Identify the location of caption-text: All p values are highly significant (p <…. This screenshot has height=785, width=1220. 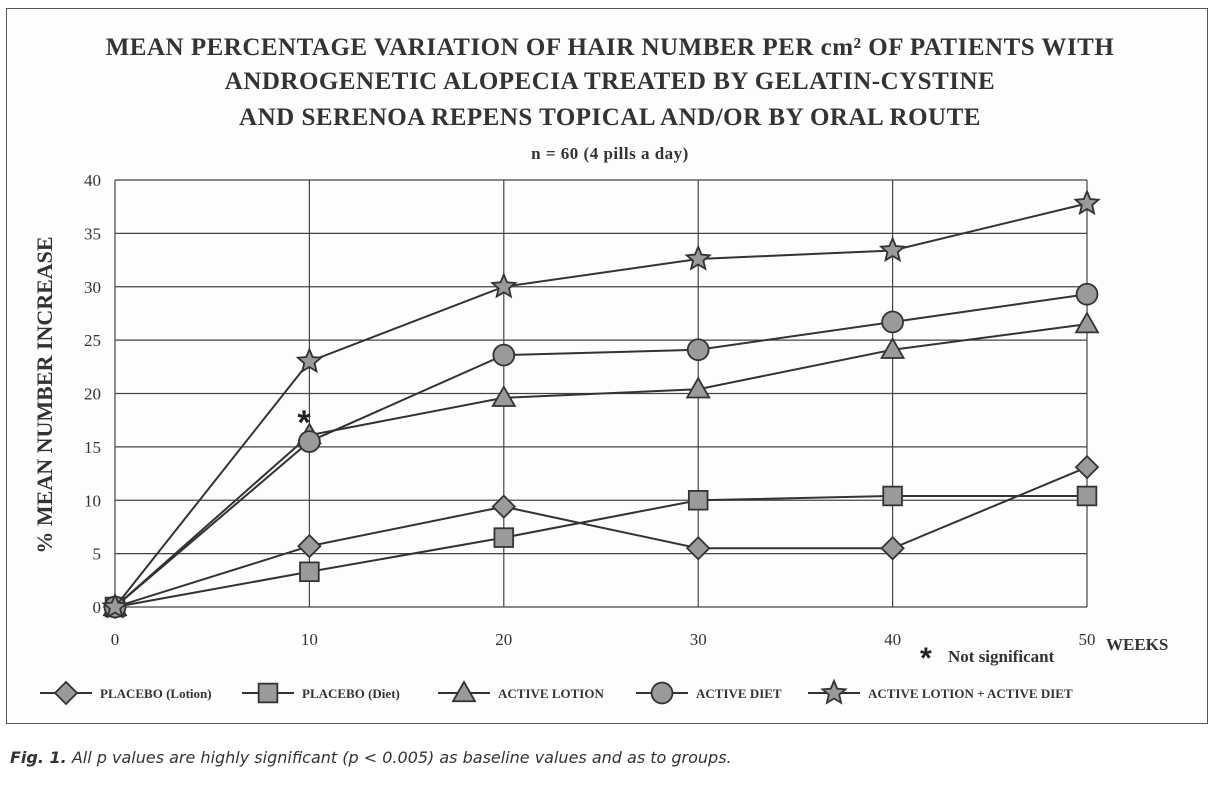
(399, 757).